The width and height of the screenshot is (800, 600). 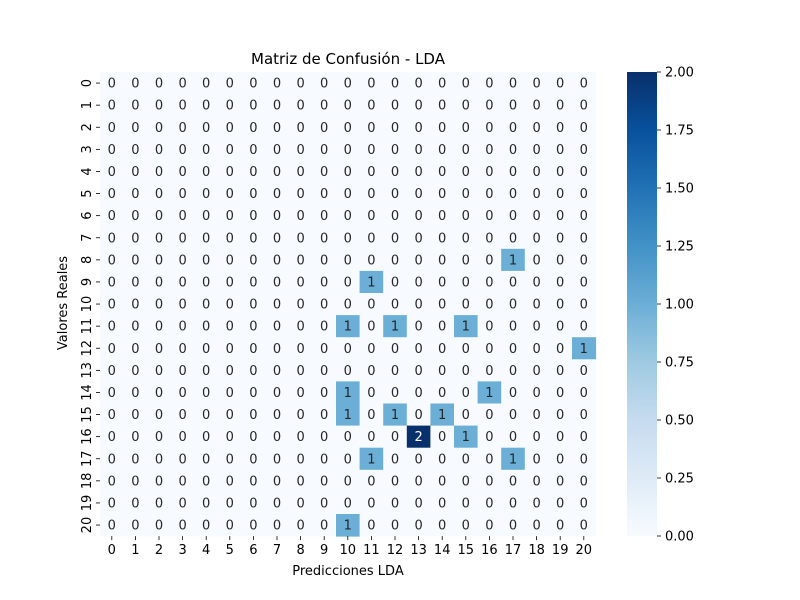 I want to click on x-tick-label: 11, so click(x=371, y=550).